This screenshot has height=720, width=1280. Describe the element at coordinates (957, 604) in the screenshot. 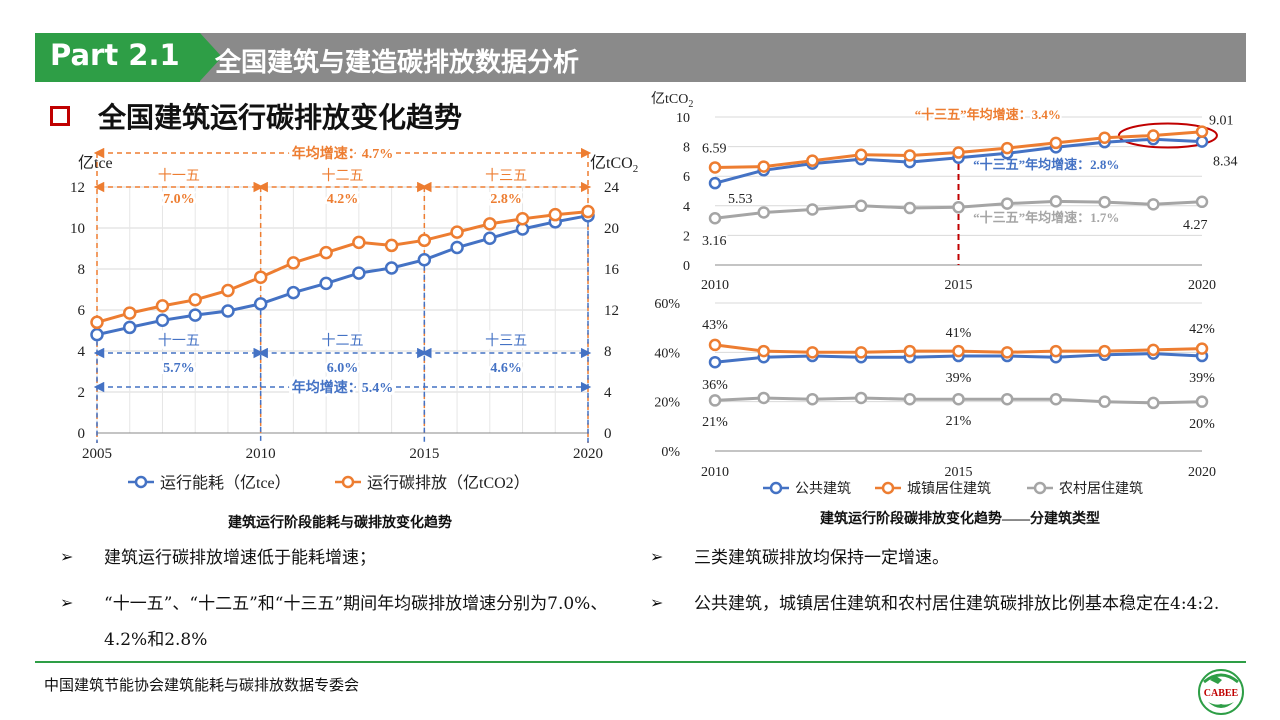

I see `bullet-right-2: 公共建筑，城镇居住建筑和农村居住建筑碳排放比例基本稳定在4:4:2.` at that location.